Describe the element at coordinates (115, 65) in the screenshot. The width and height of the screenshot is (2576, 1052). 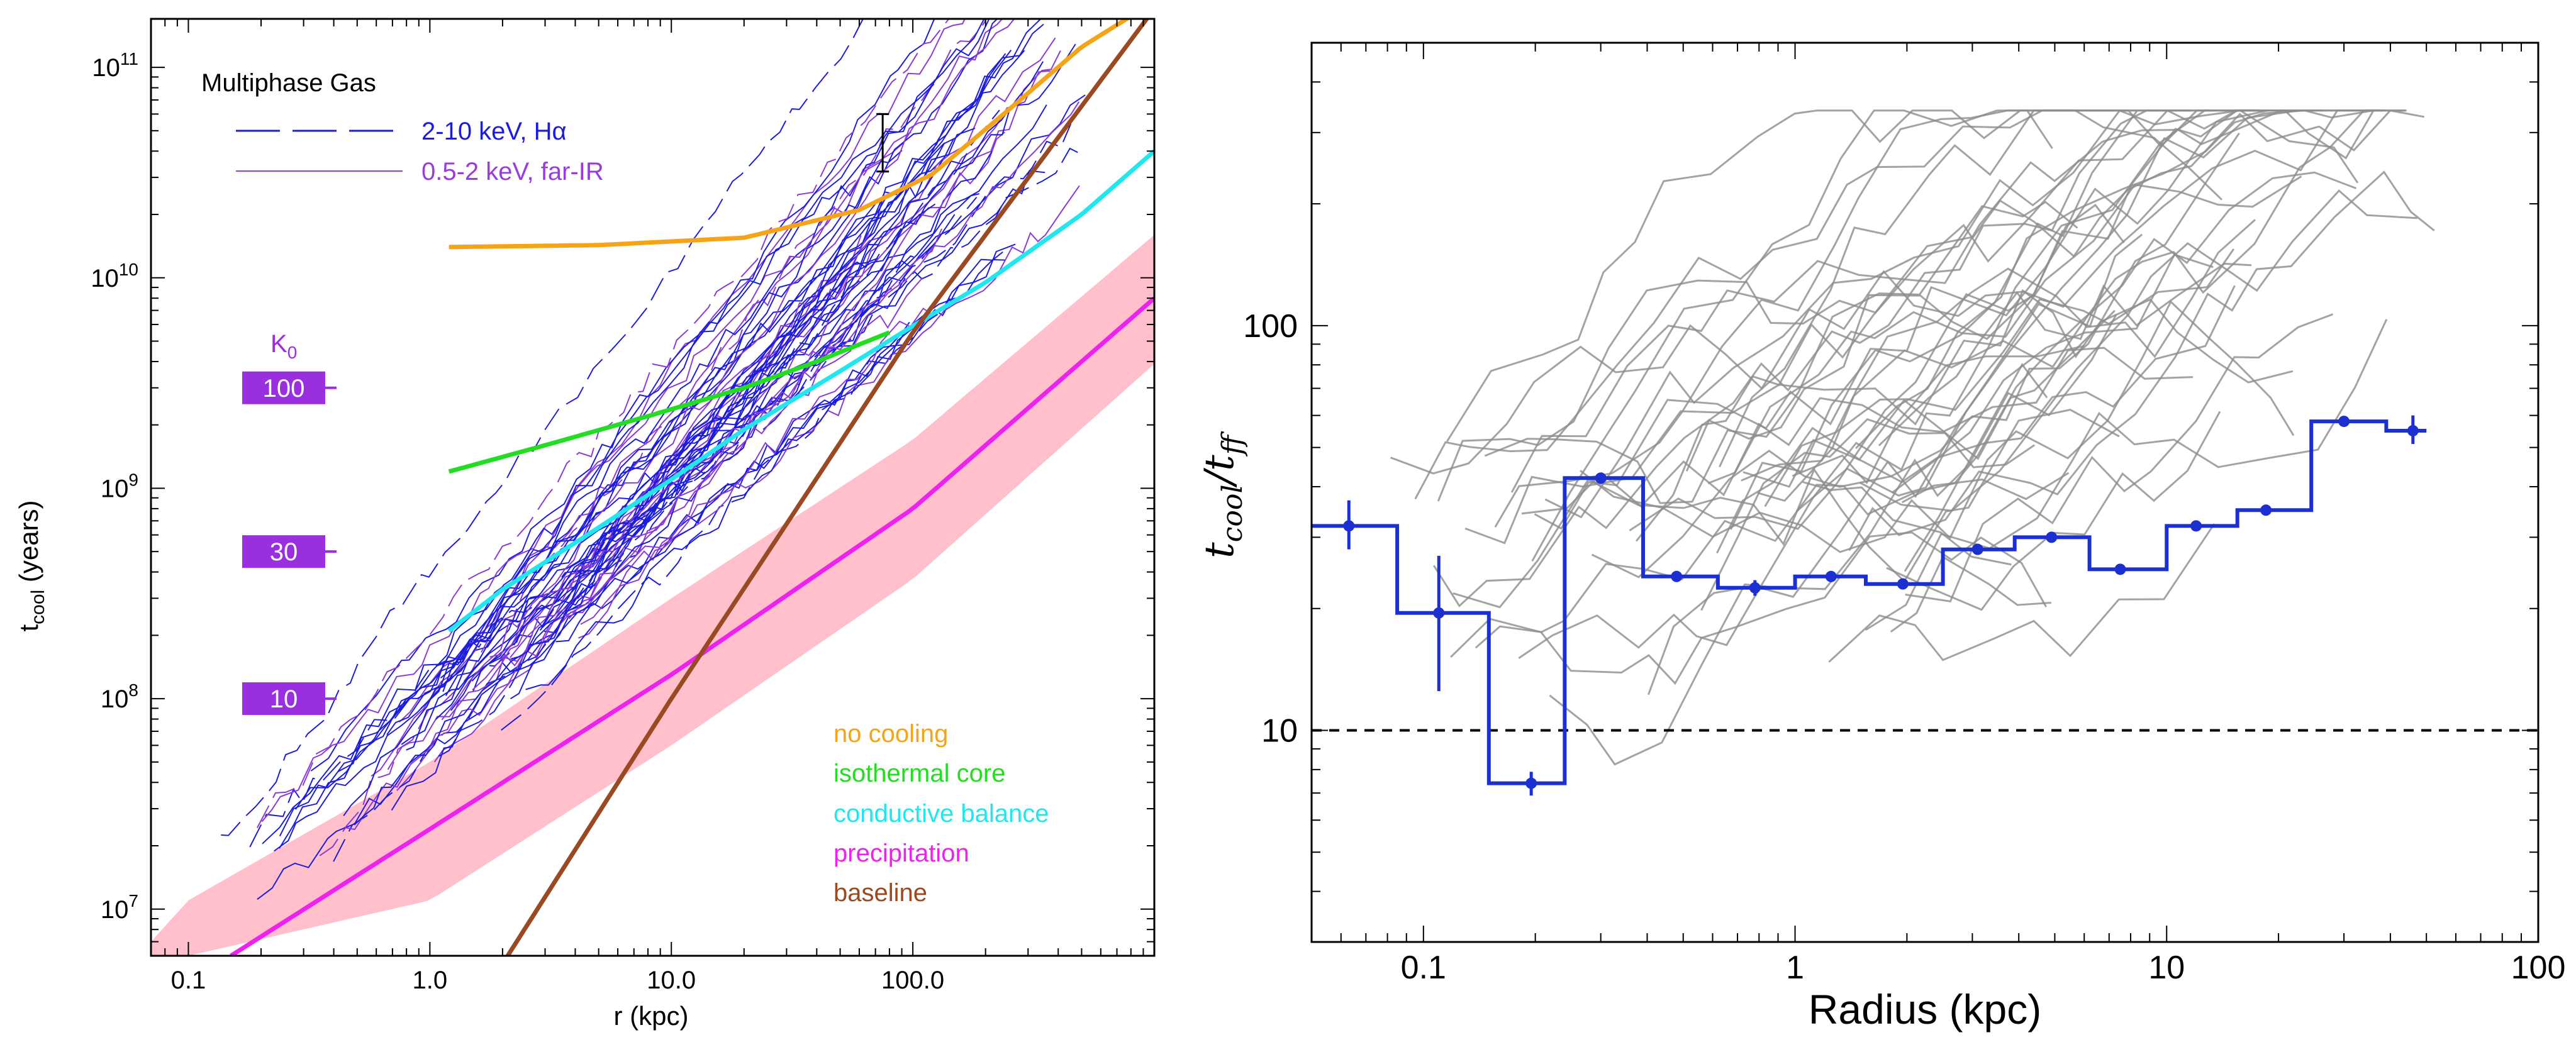
I see `left-y-tick-label: 10¹¹` at that location.